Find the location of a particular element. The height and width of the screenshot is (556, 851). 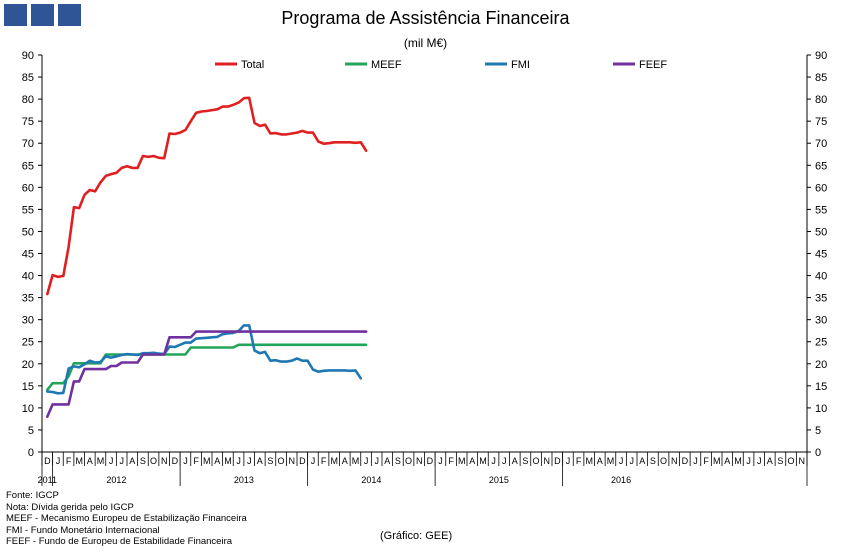

y-tick-label-right: 30 is located at coordinates (821, 321).